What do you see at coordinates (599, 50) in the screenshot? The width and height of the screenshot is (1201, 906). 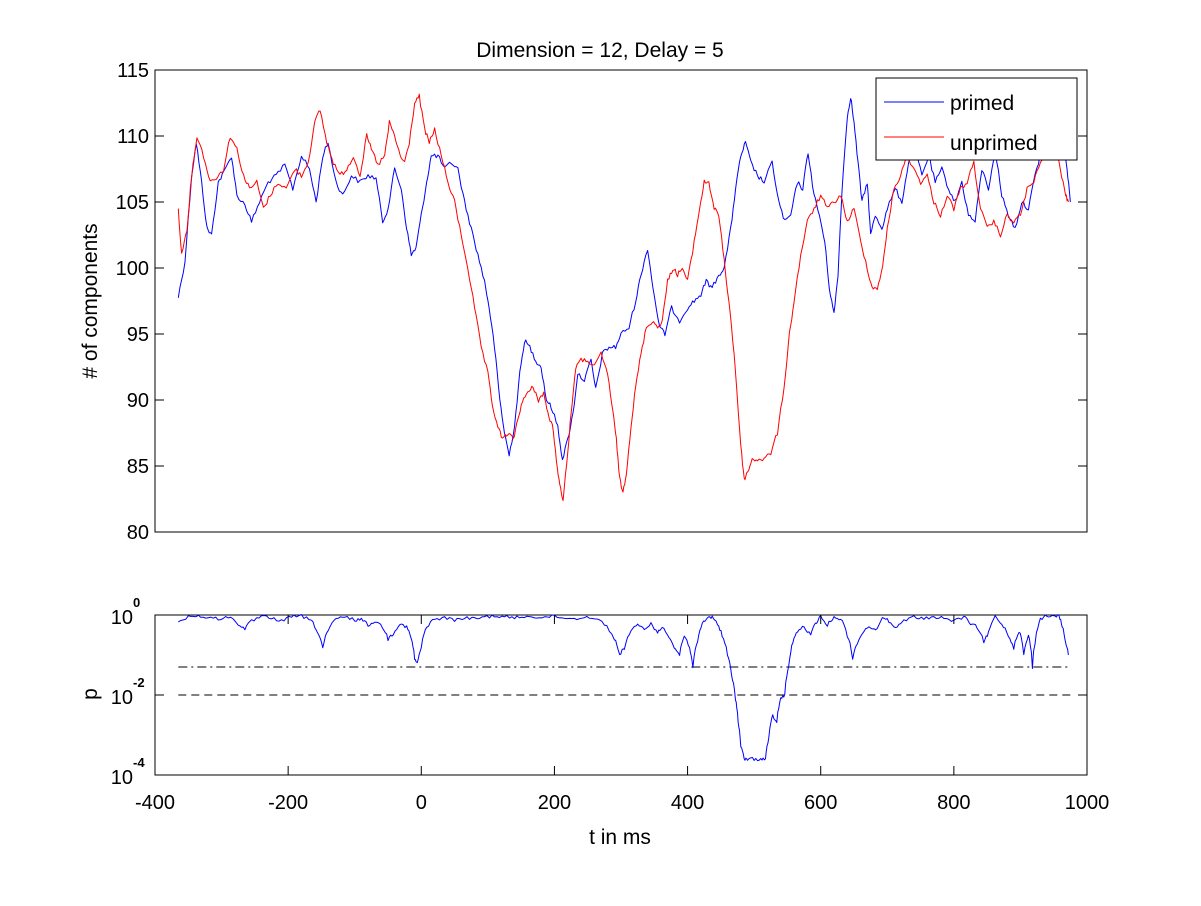 I see `chart-title: Dimension = 12, Delay = 5` at bounding box center [599, 50].